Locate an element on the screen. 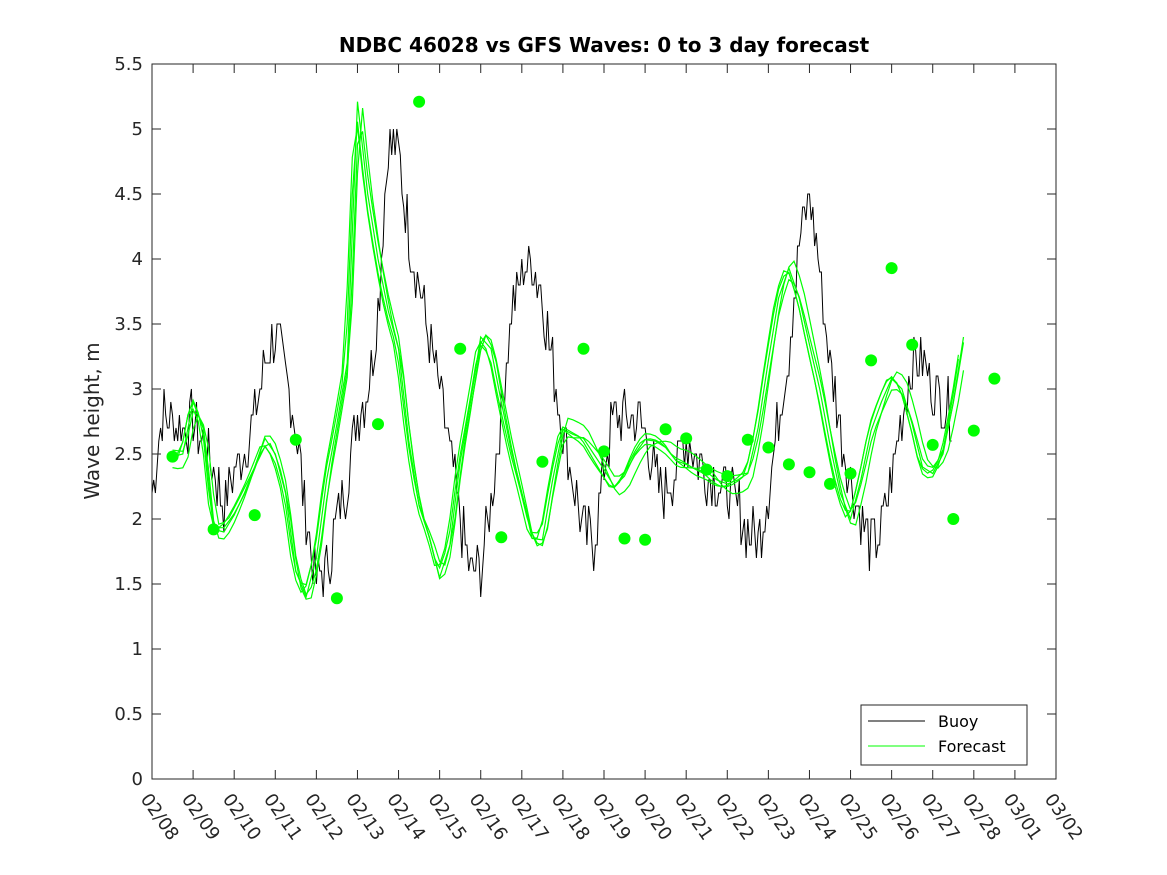  y-tick-label: 0.5 is located at coordinates (128, 714).